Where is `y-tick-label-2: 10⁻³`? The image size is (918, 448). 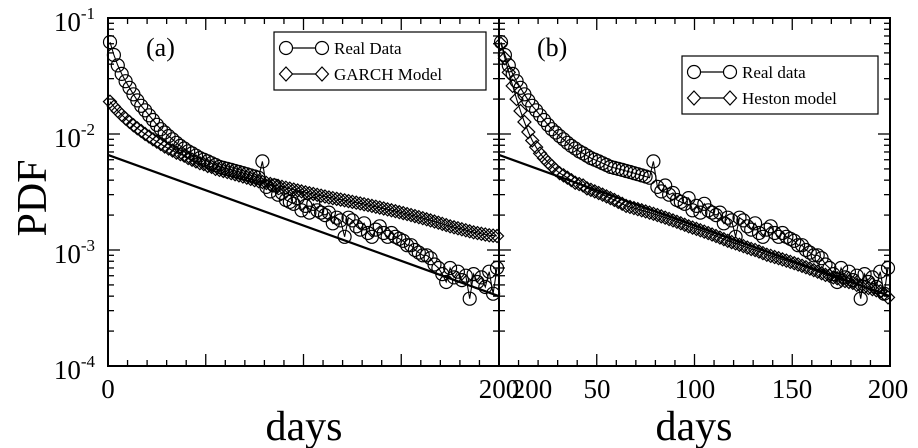 y-tick-label-2: 10⁻³ is located at coordinates (74, 252).